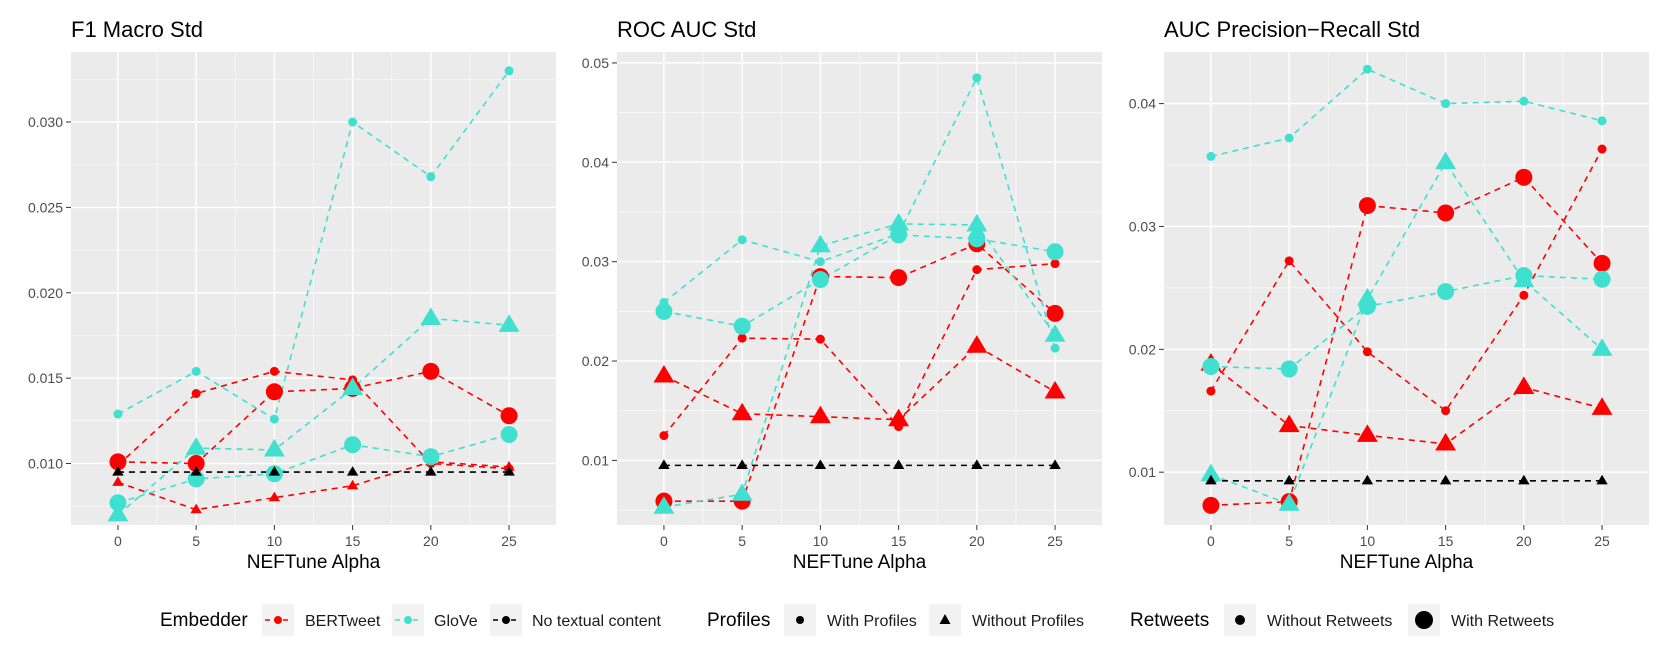  I want to click on y-tick-label: 0.015, so click(45, 378).